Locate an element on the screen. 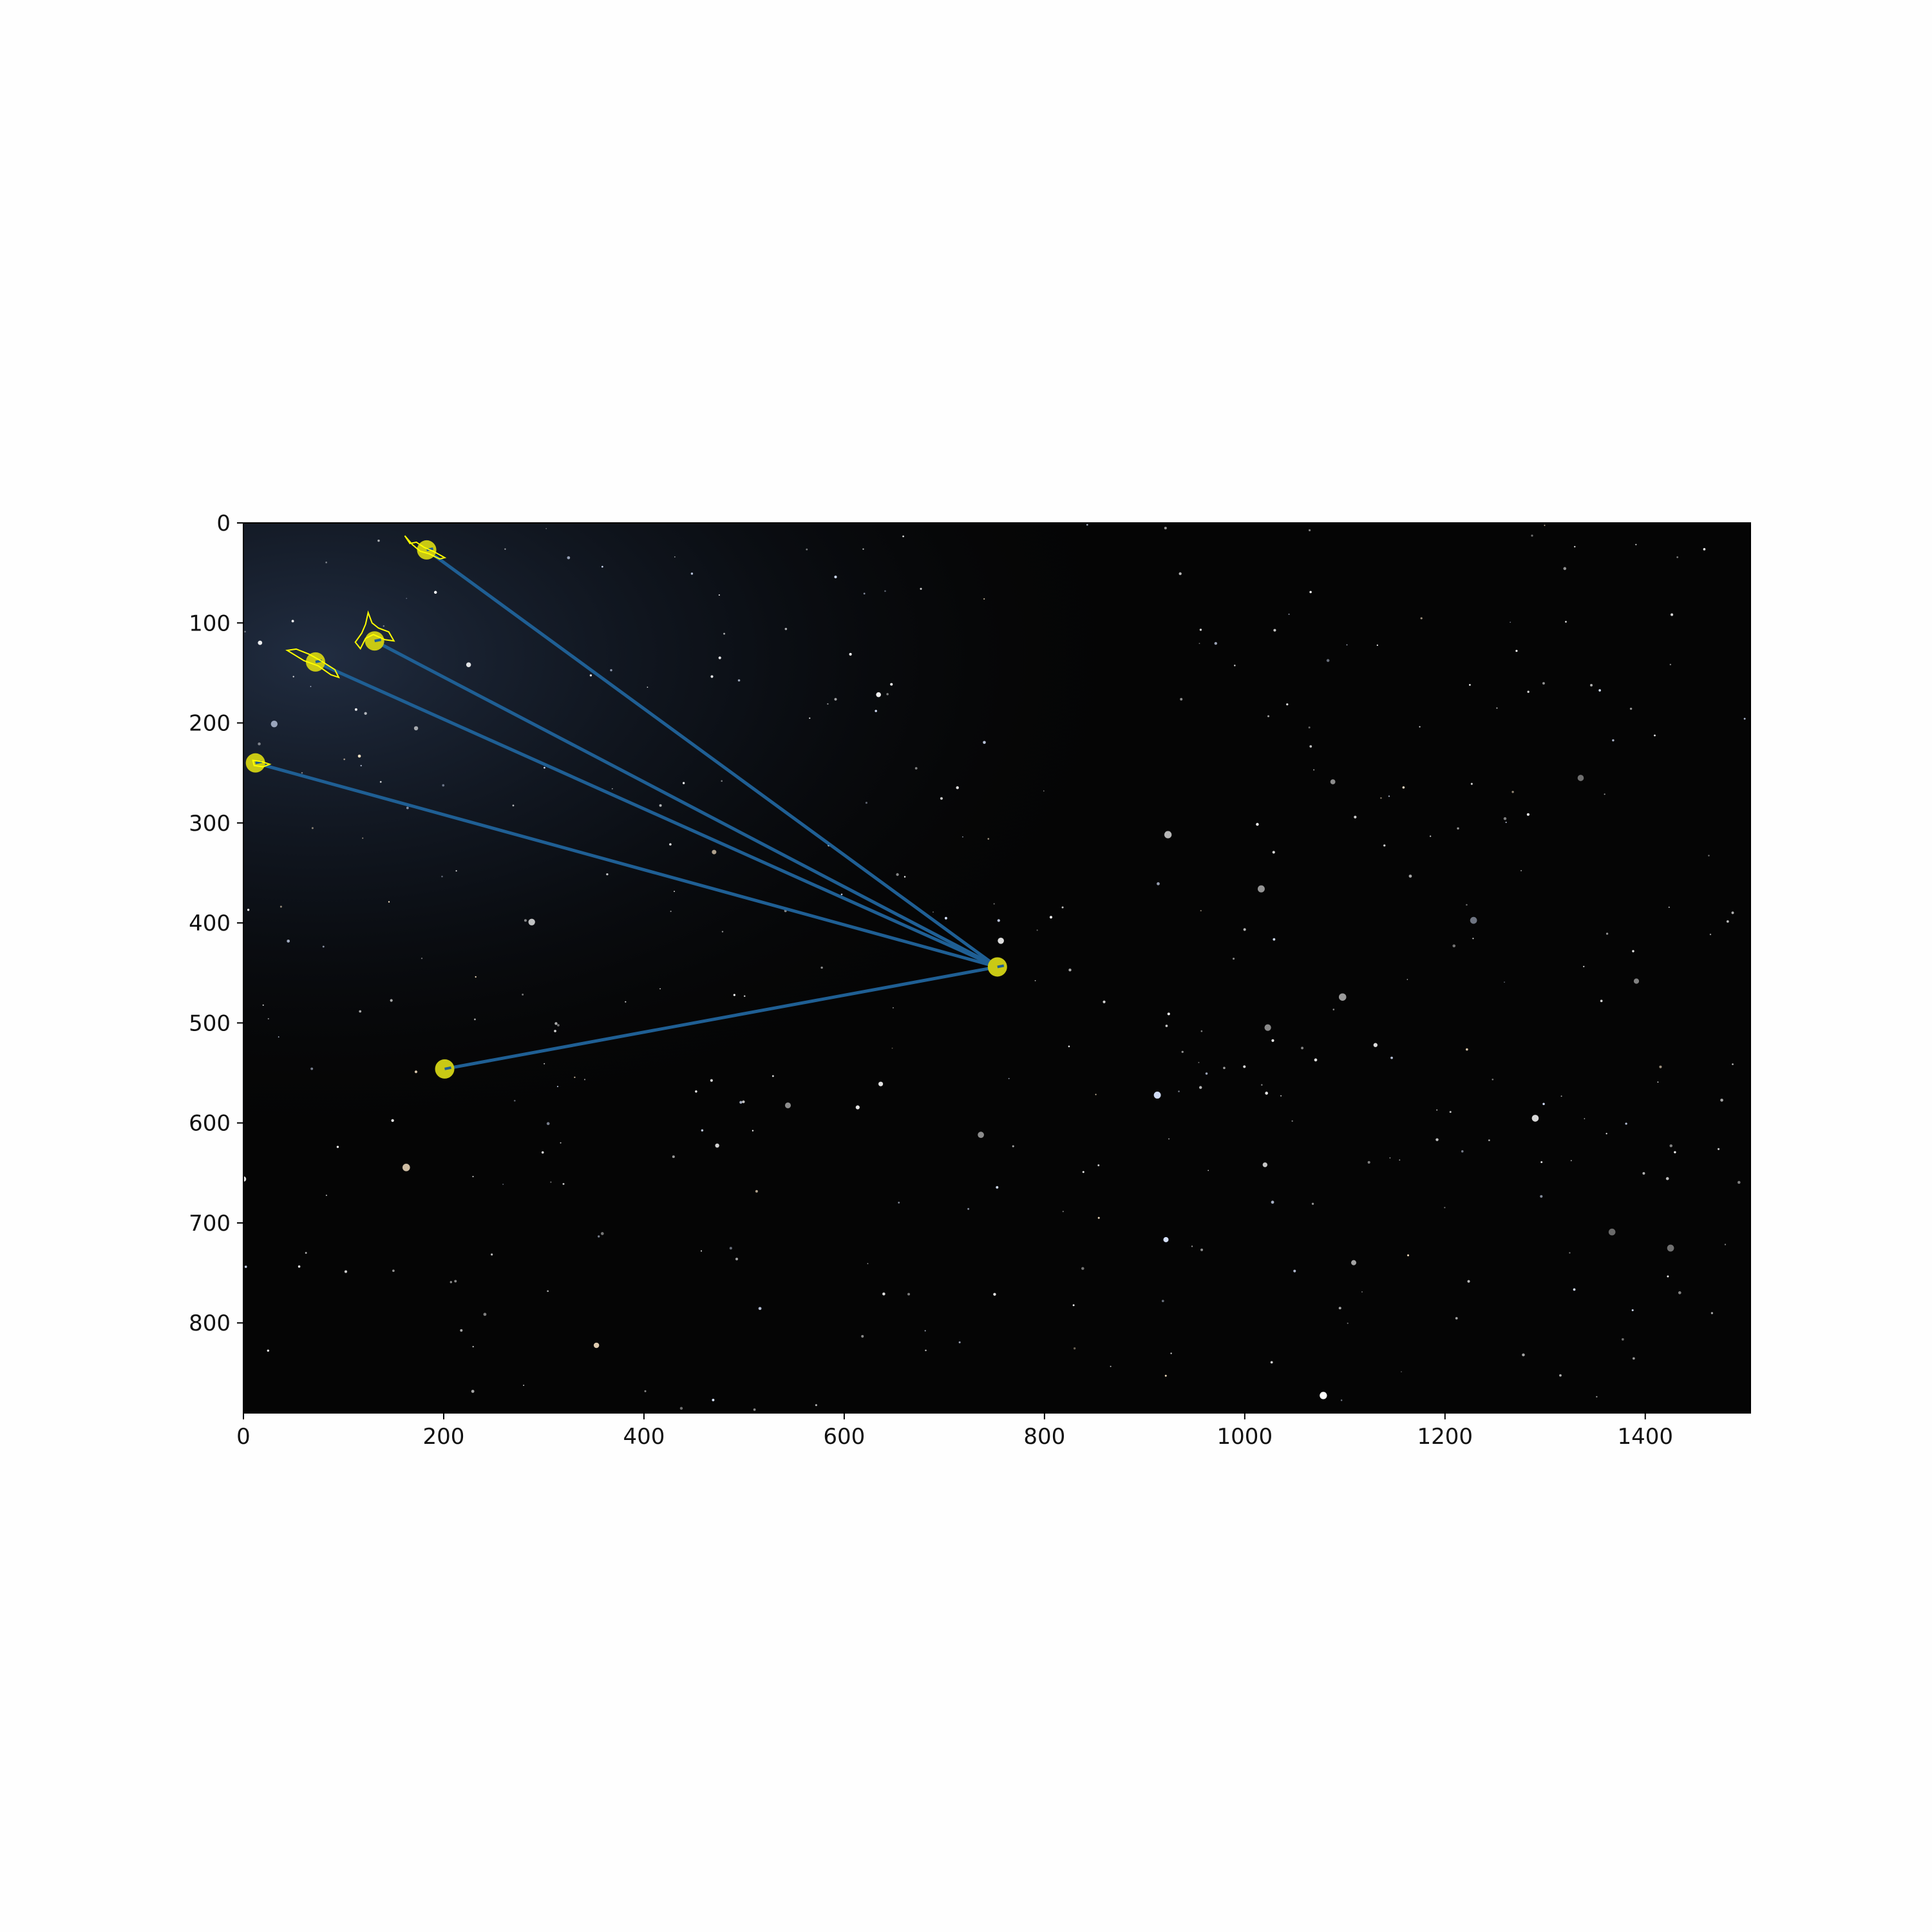 This screenshot has height=1932, width=1932. markers is located at coordinates (626, 807).